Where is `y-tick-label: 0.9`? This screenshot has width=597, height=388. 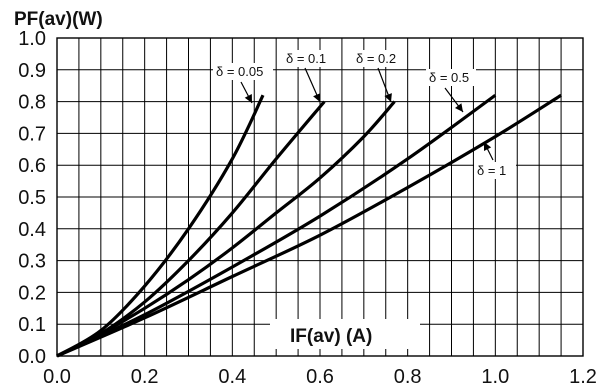 y-tick-label: 0.9 is located at coordinates (32, 71).